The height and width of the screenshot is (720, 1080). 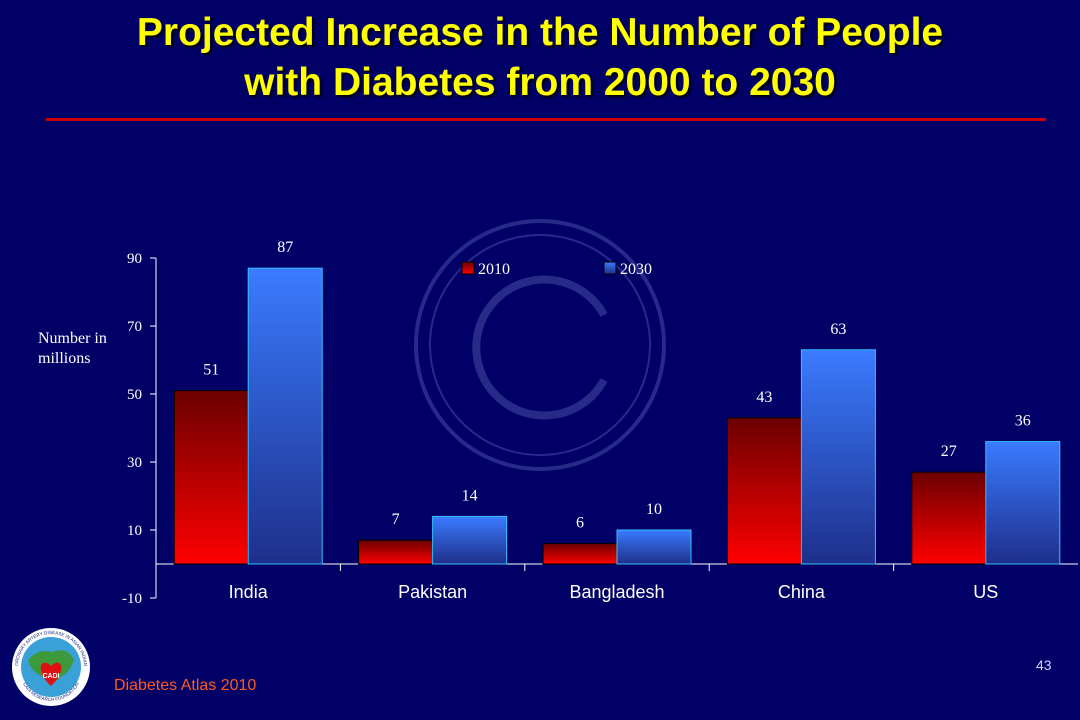 I want to click on y-tick-label: 50, so click(x=134, y=395).